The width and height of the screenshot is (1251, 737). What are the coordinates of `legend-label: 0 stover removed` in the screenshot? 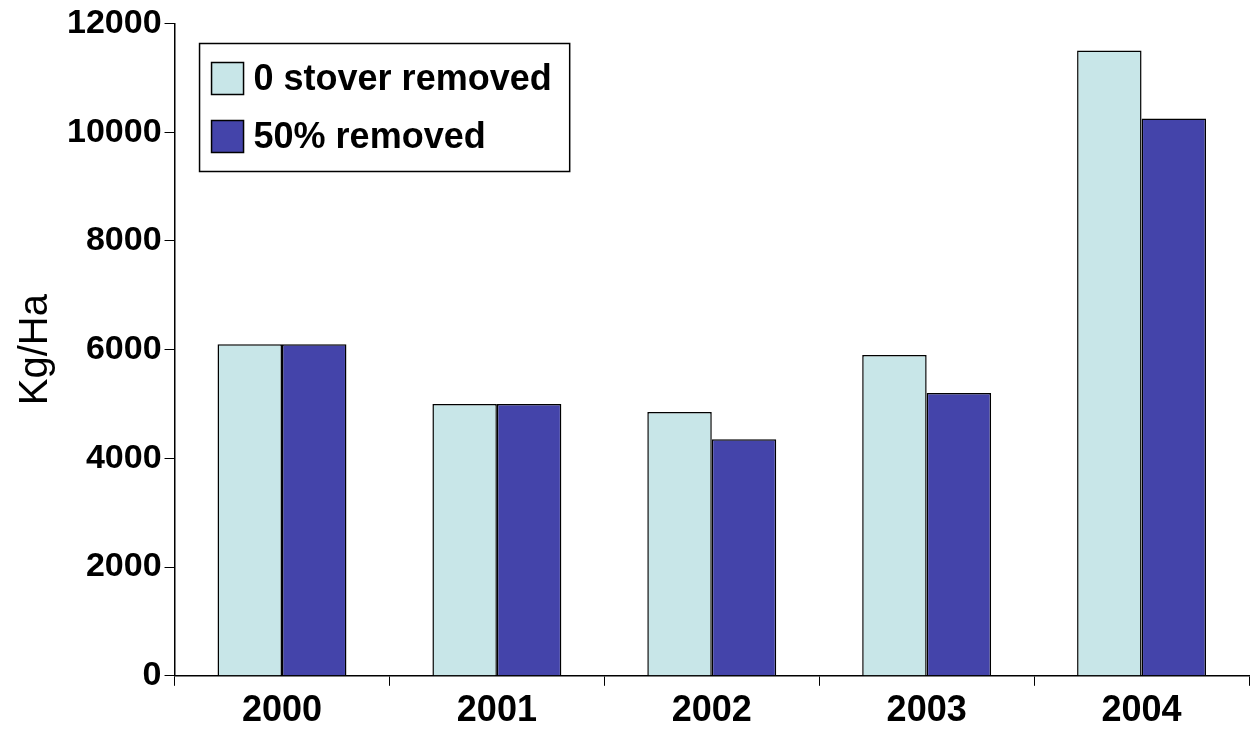 It's located at (402, 78).